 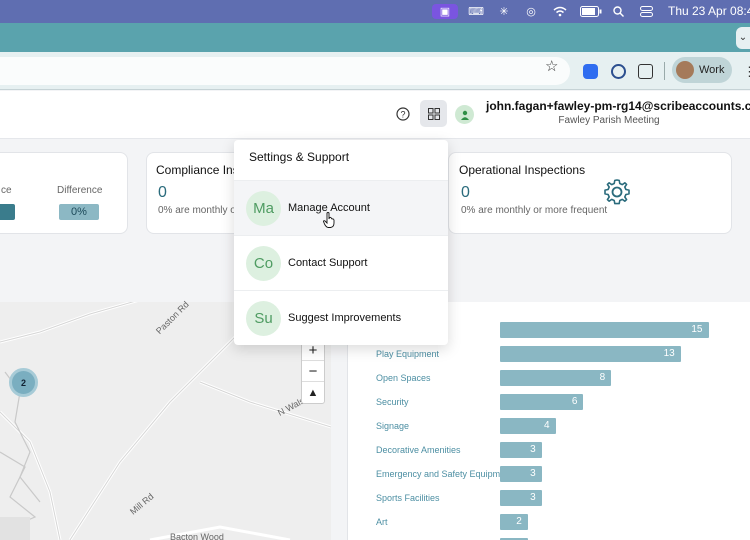 What do you see at coordinates (476, 12) in the screenshot?
I see `keyboard-icon: ⌨` at bounding box center [476, 12].